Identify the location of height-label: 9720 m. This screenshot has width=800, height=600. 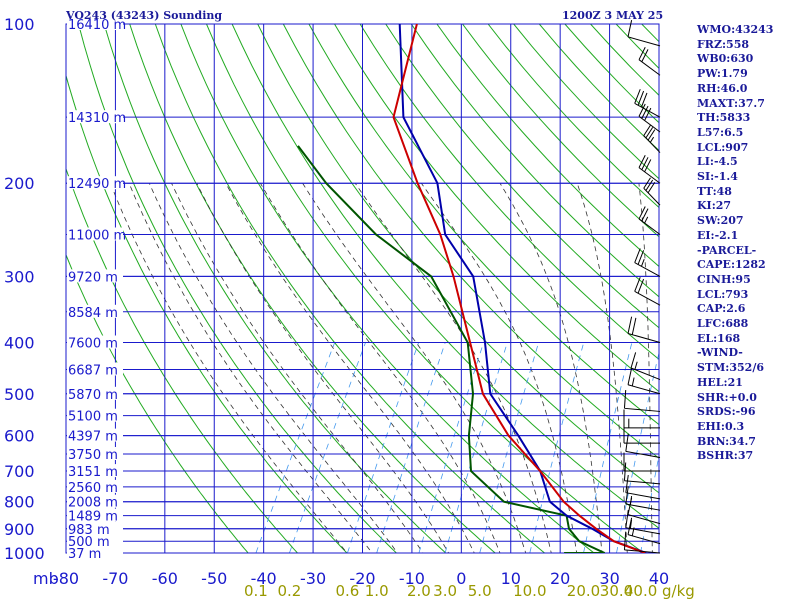
(93, 277).